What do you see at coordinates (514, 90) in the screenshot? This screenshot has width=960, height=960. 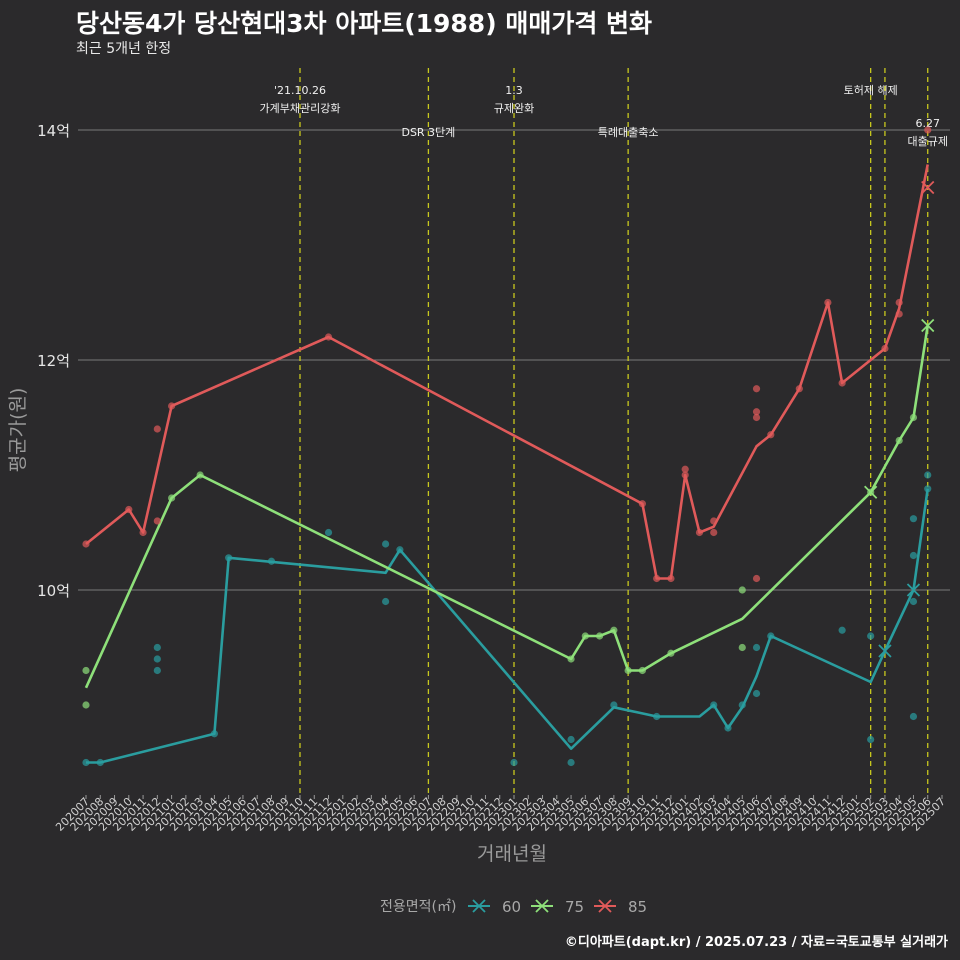 I see `event-label: 1.3` at bounding box center [514, 90].